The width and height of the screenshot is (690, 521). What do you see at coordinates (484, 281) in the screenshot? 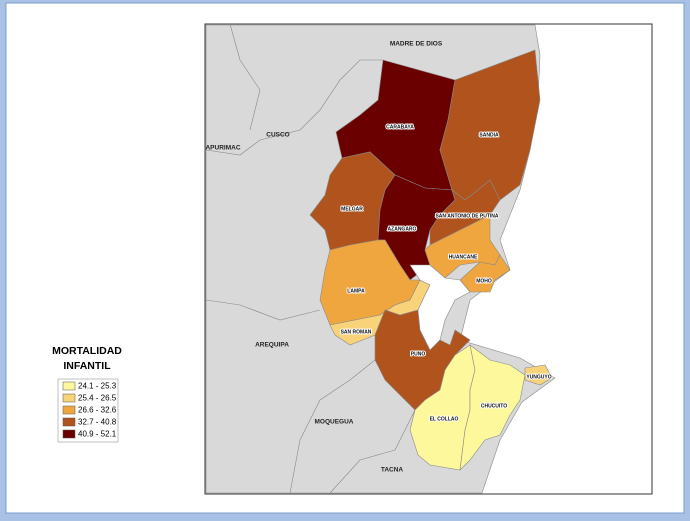
I see `province-label: MOHO` at bounding box center [484, 281].